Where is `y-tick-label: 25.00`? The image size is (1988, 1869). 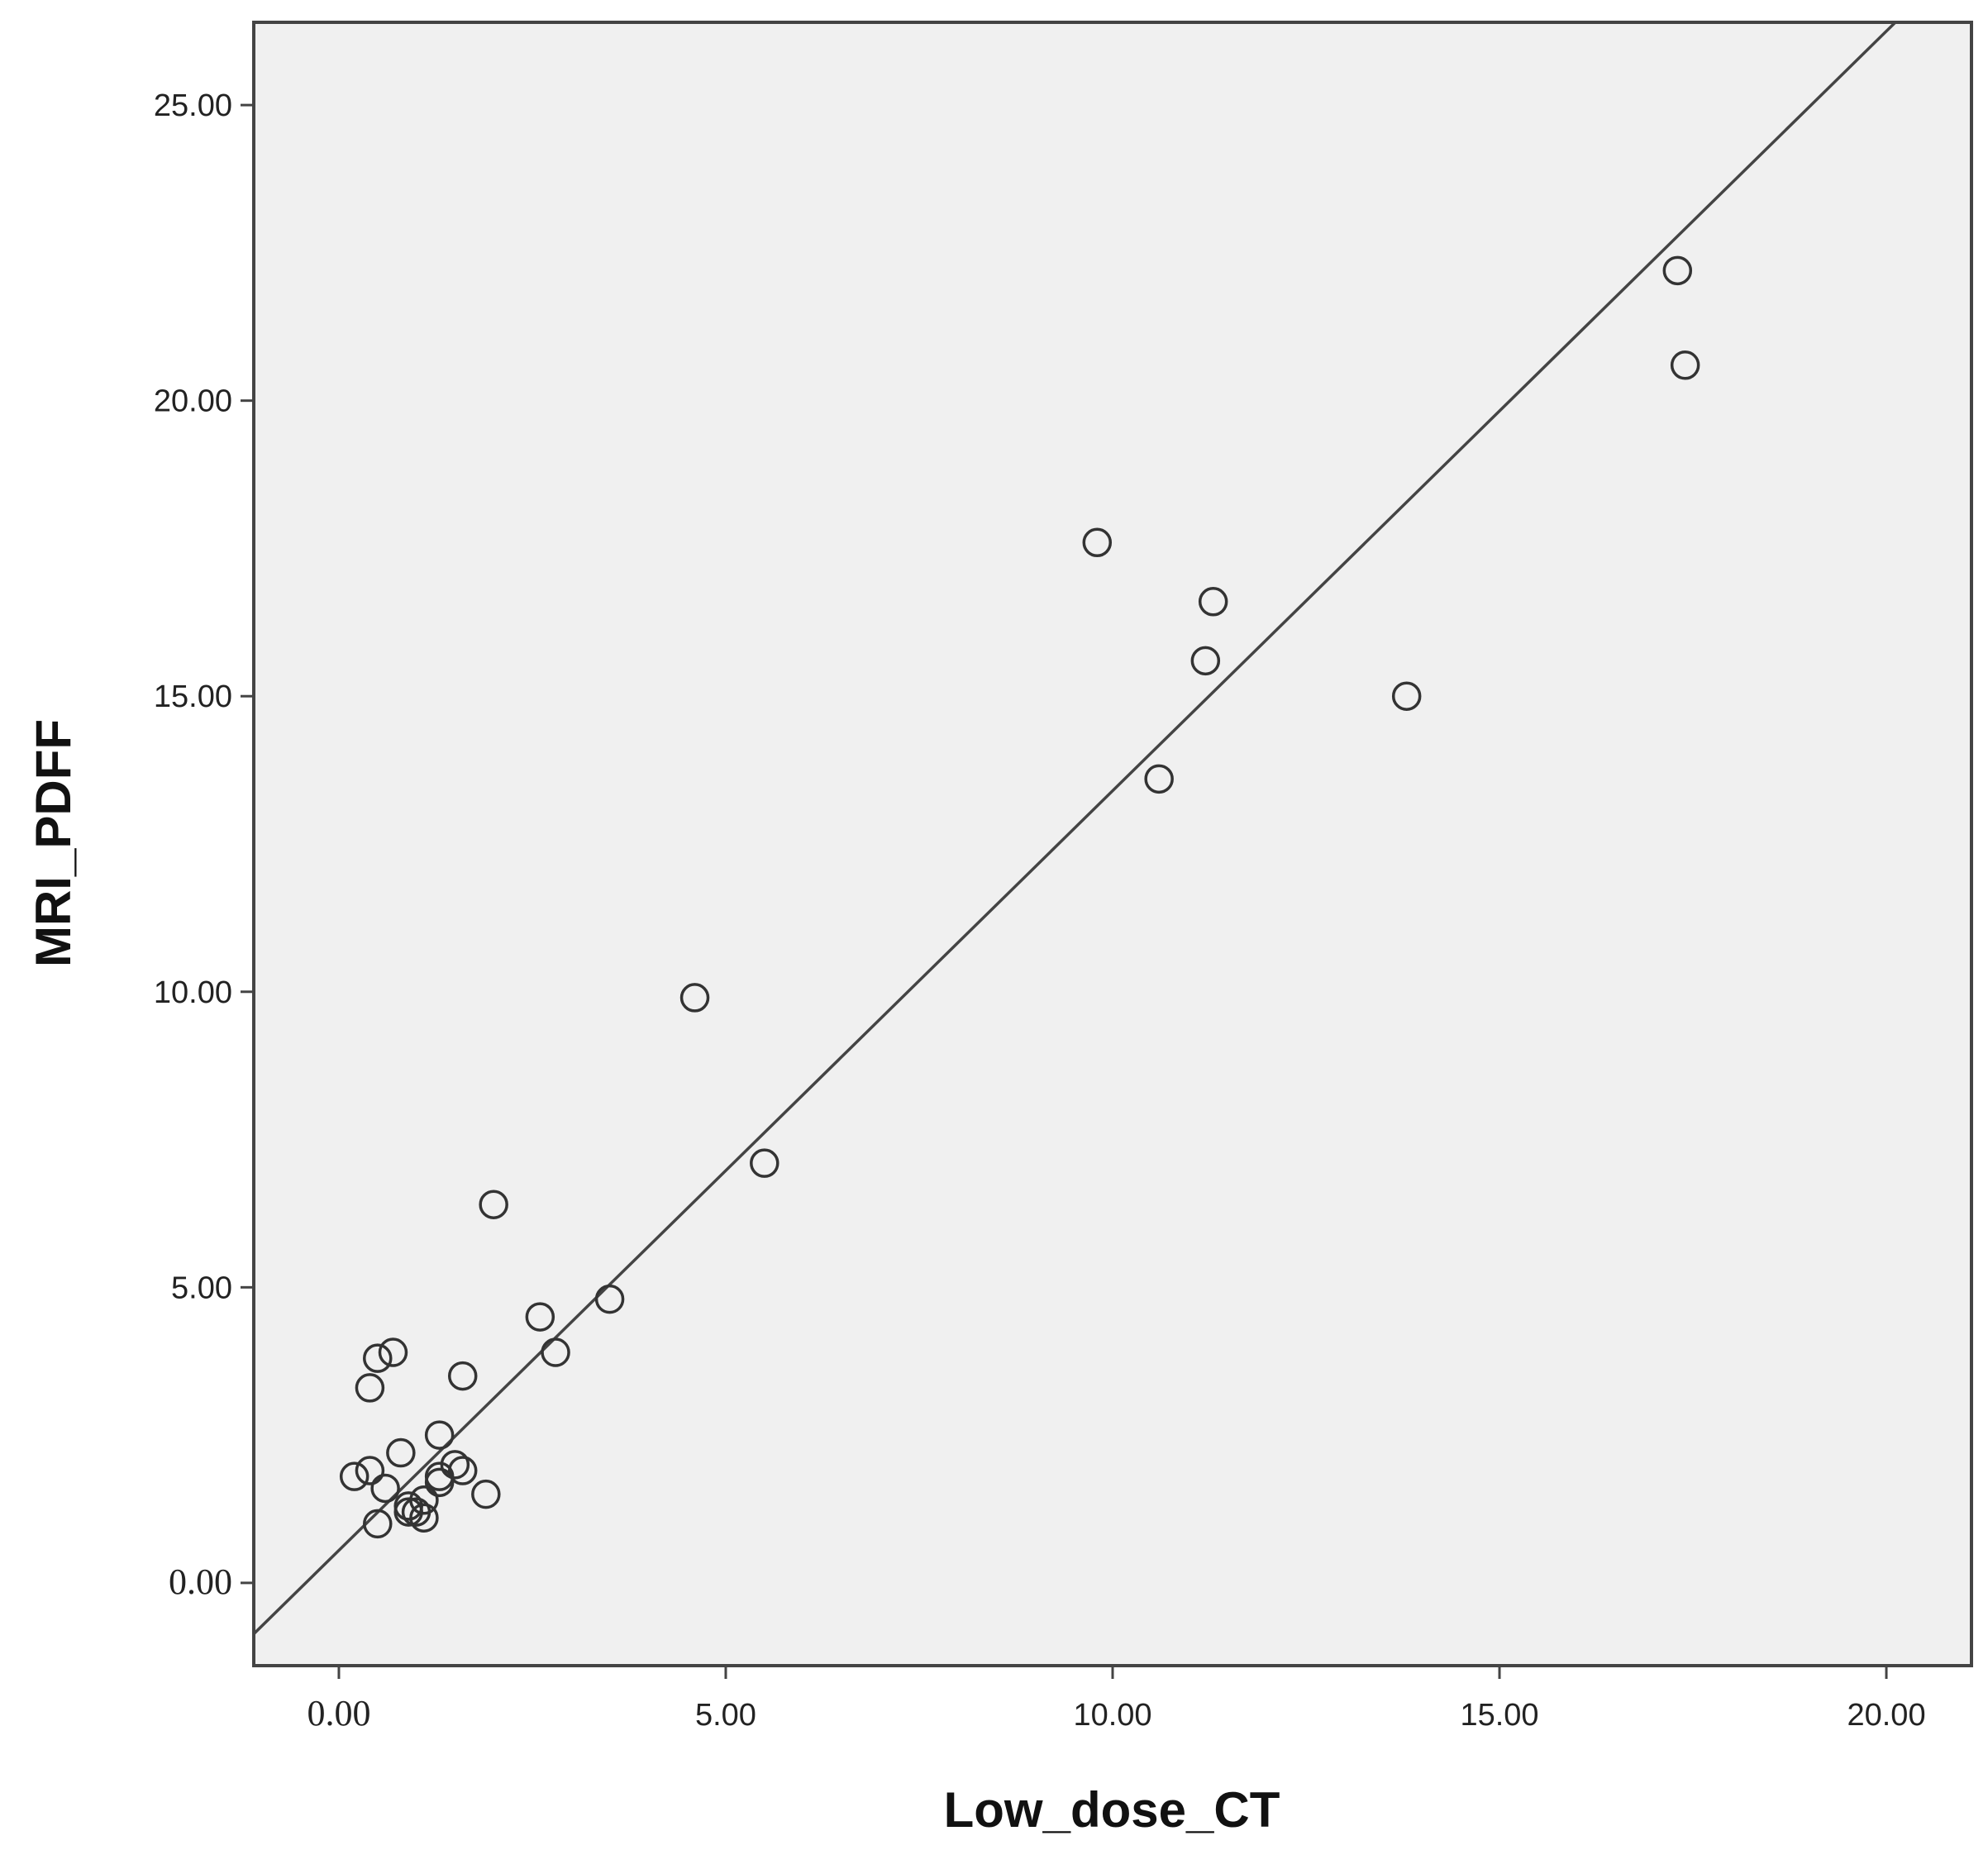
y-tick-label: 25.00 is located at coordinates (193, 105).